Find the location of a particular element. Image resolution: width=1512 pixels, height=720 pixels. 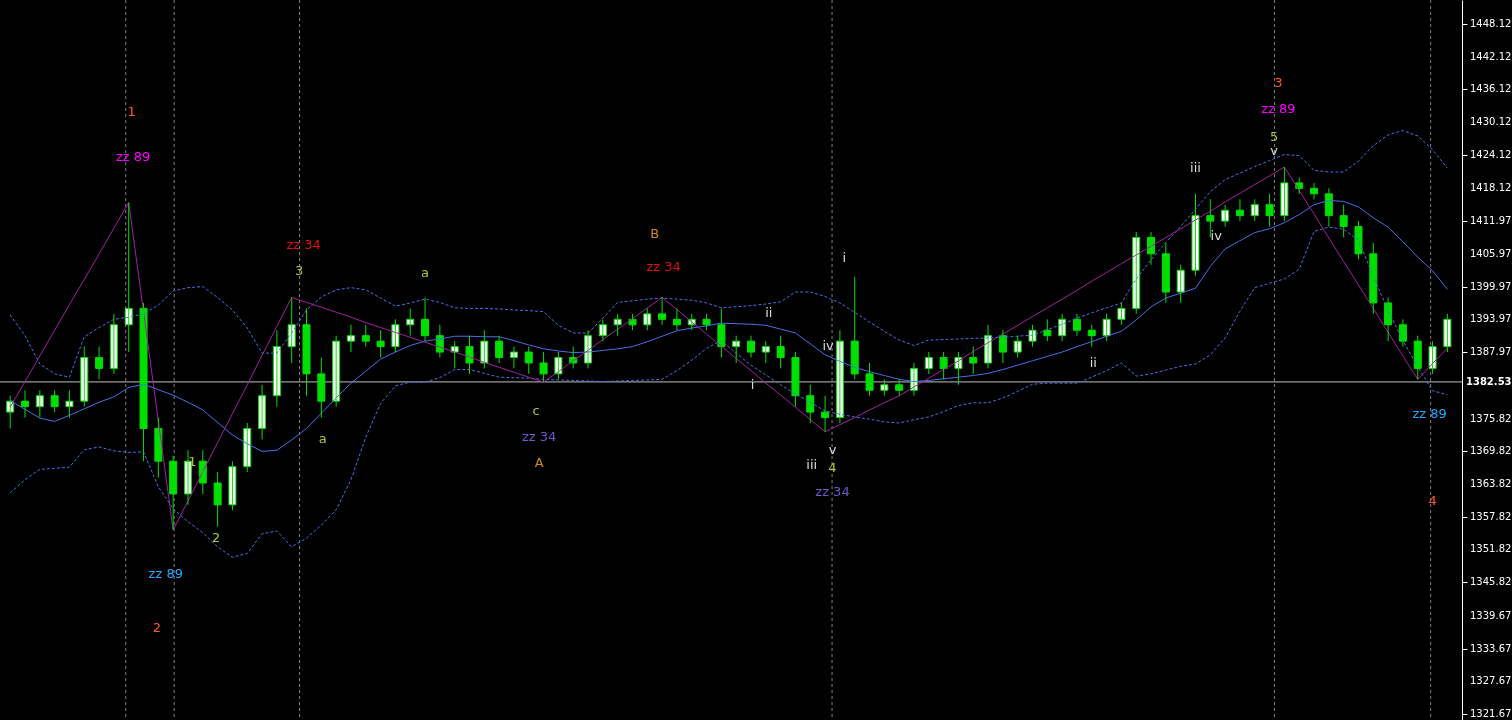

annotation: A is located at coordinates (539, 462).